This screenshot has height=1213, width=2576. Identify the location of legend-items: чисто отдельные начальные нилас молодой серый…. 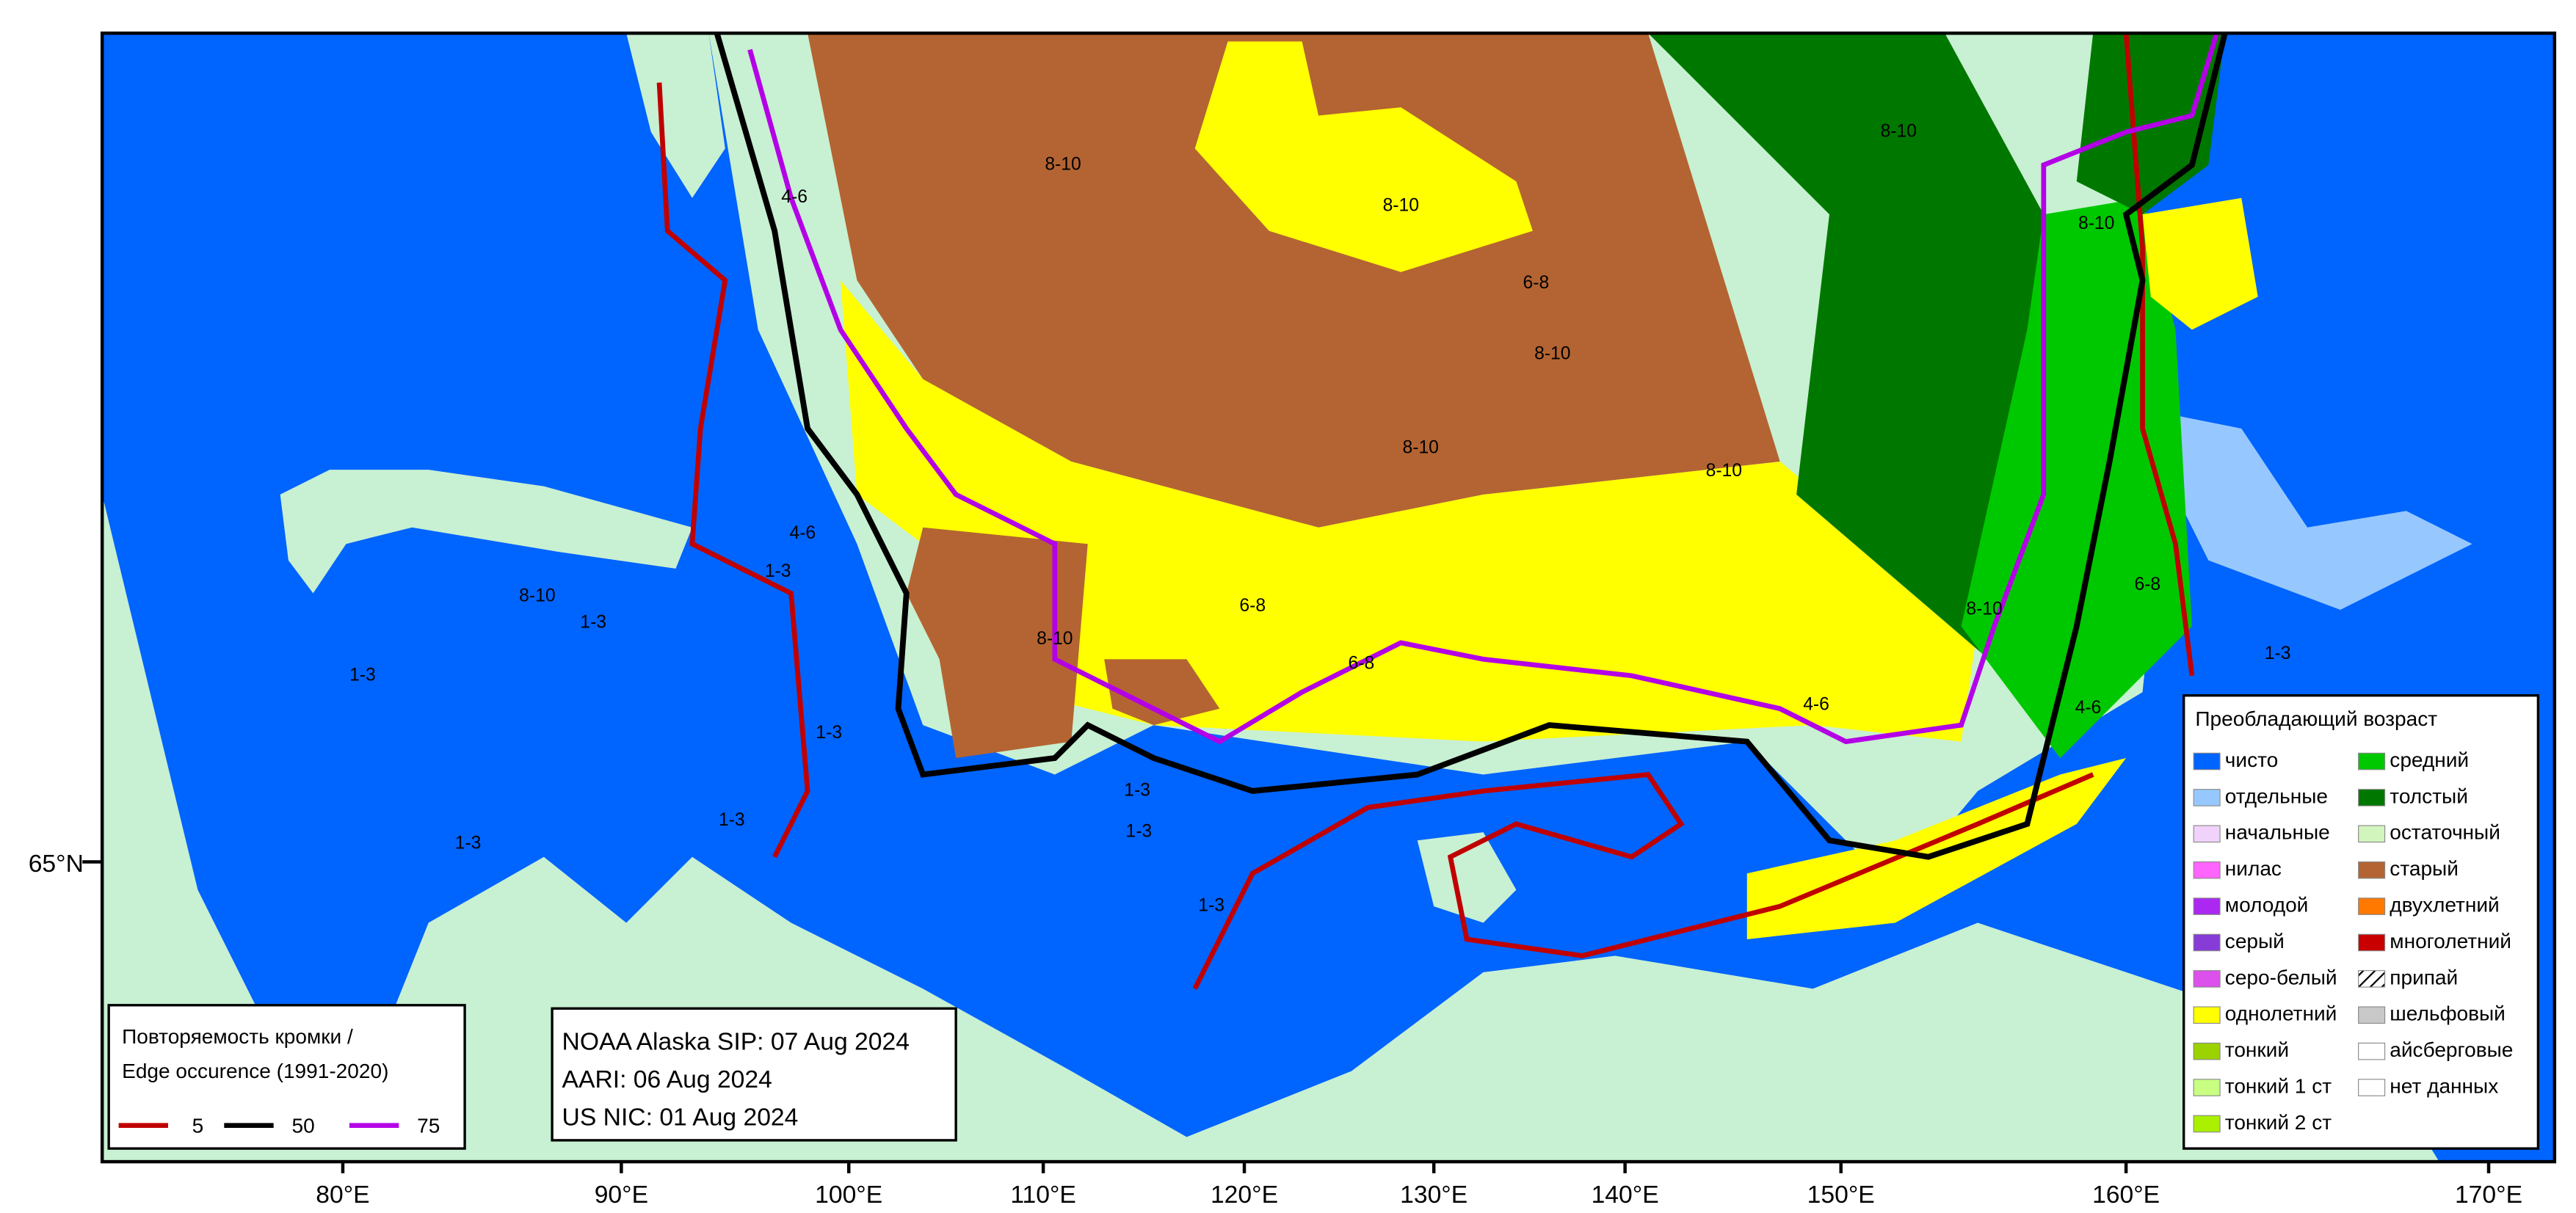
(2353, 941).